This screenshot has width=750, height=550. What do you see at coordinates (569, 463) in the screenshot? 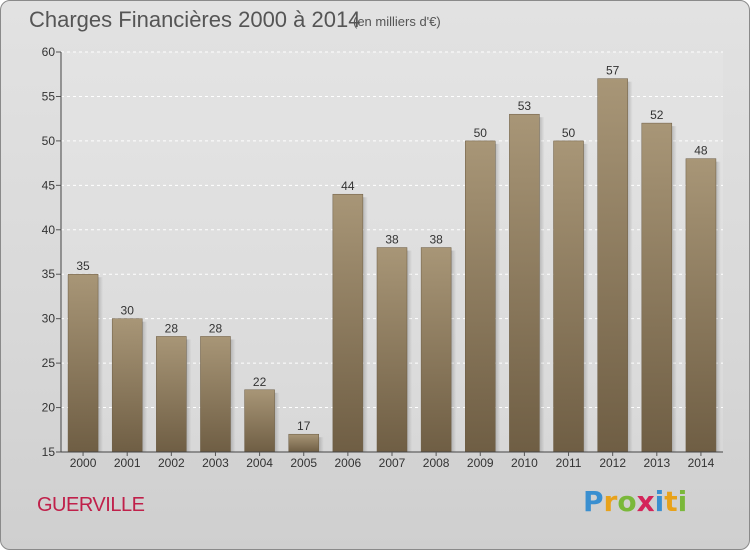
I see `x-tick-label: 2011` at bounding box center [569, 463].